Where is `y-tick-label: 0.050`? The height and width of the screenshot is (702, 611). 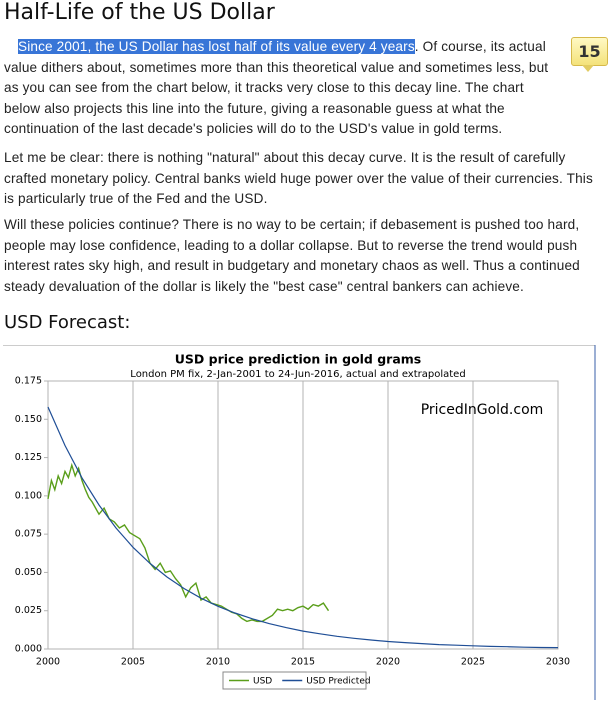
y-tick-label: 0.050 is located at coordinates (28, 572).